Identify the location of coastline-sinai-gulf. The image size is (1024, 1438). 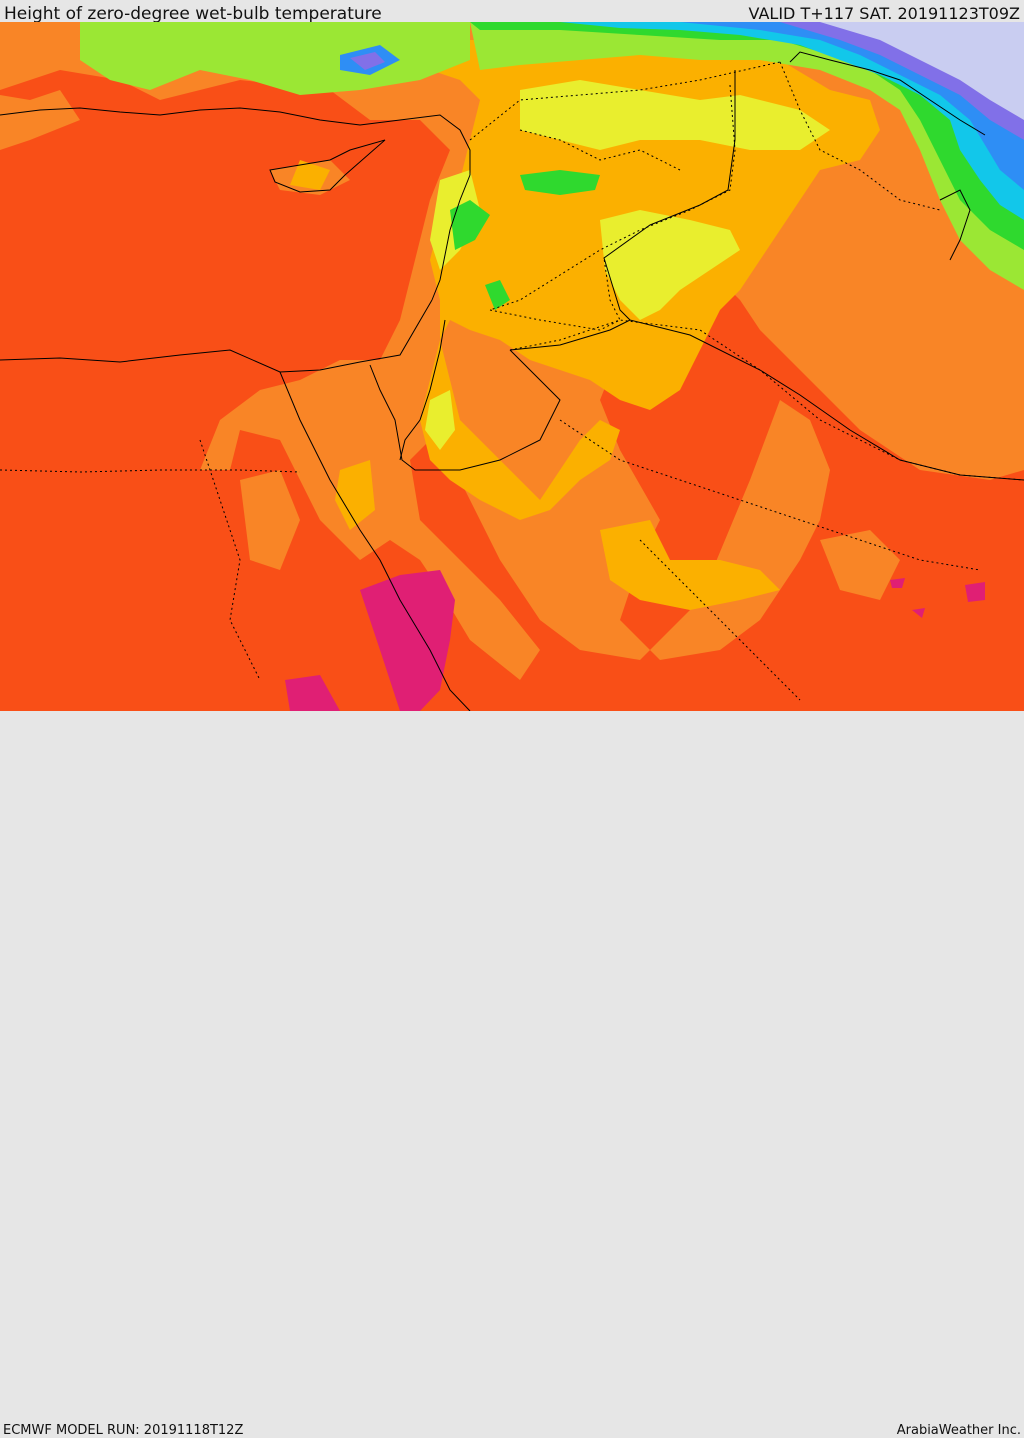
(375, 541).